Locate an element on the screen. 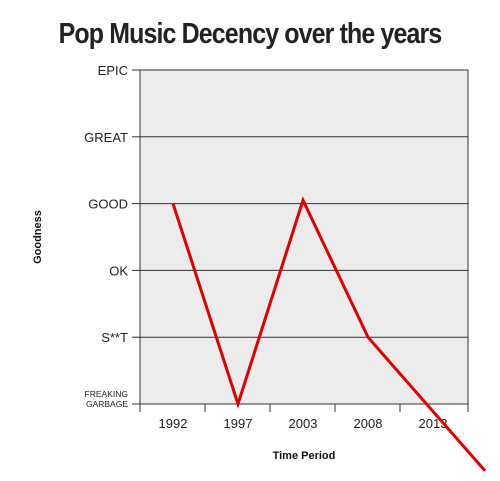 The height and width of the screenshot is (481, 500). y-tick-label: FREAKING GARBAGE is located at coordinates (107, 399).